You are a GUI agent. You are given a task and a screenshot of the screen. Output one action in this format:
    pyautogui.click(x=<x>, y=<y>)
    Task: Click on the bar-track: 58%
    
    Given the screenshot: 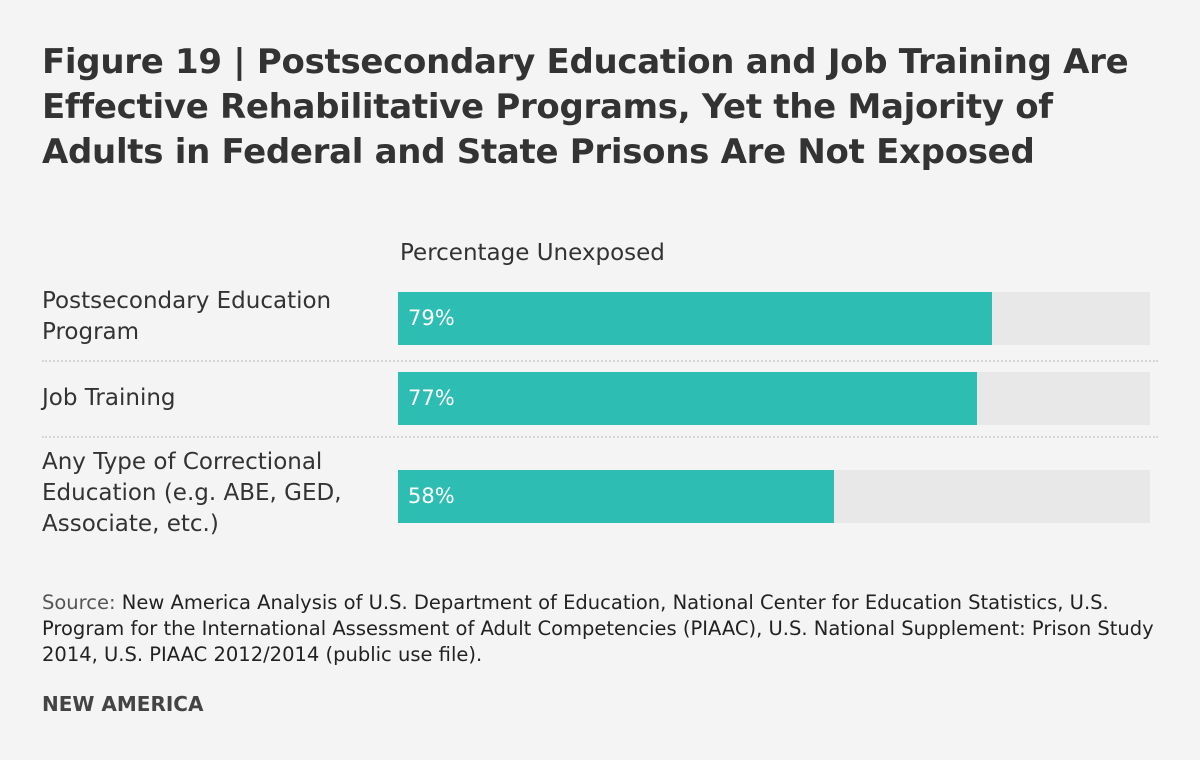 What is the action you would take?
    pyautogui.click(x=774, y=496)
    